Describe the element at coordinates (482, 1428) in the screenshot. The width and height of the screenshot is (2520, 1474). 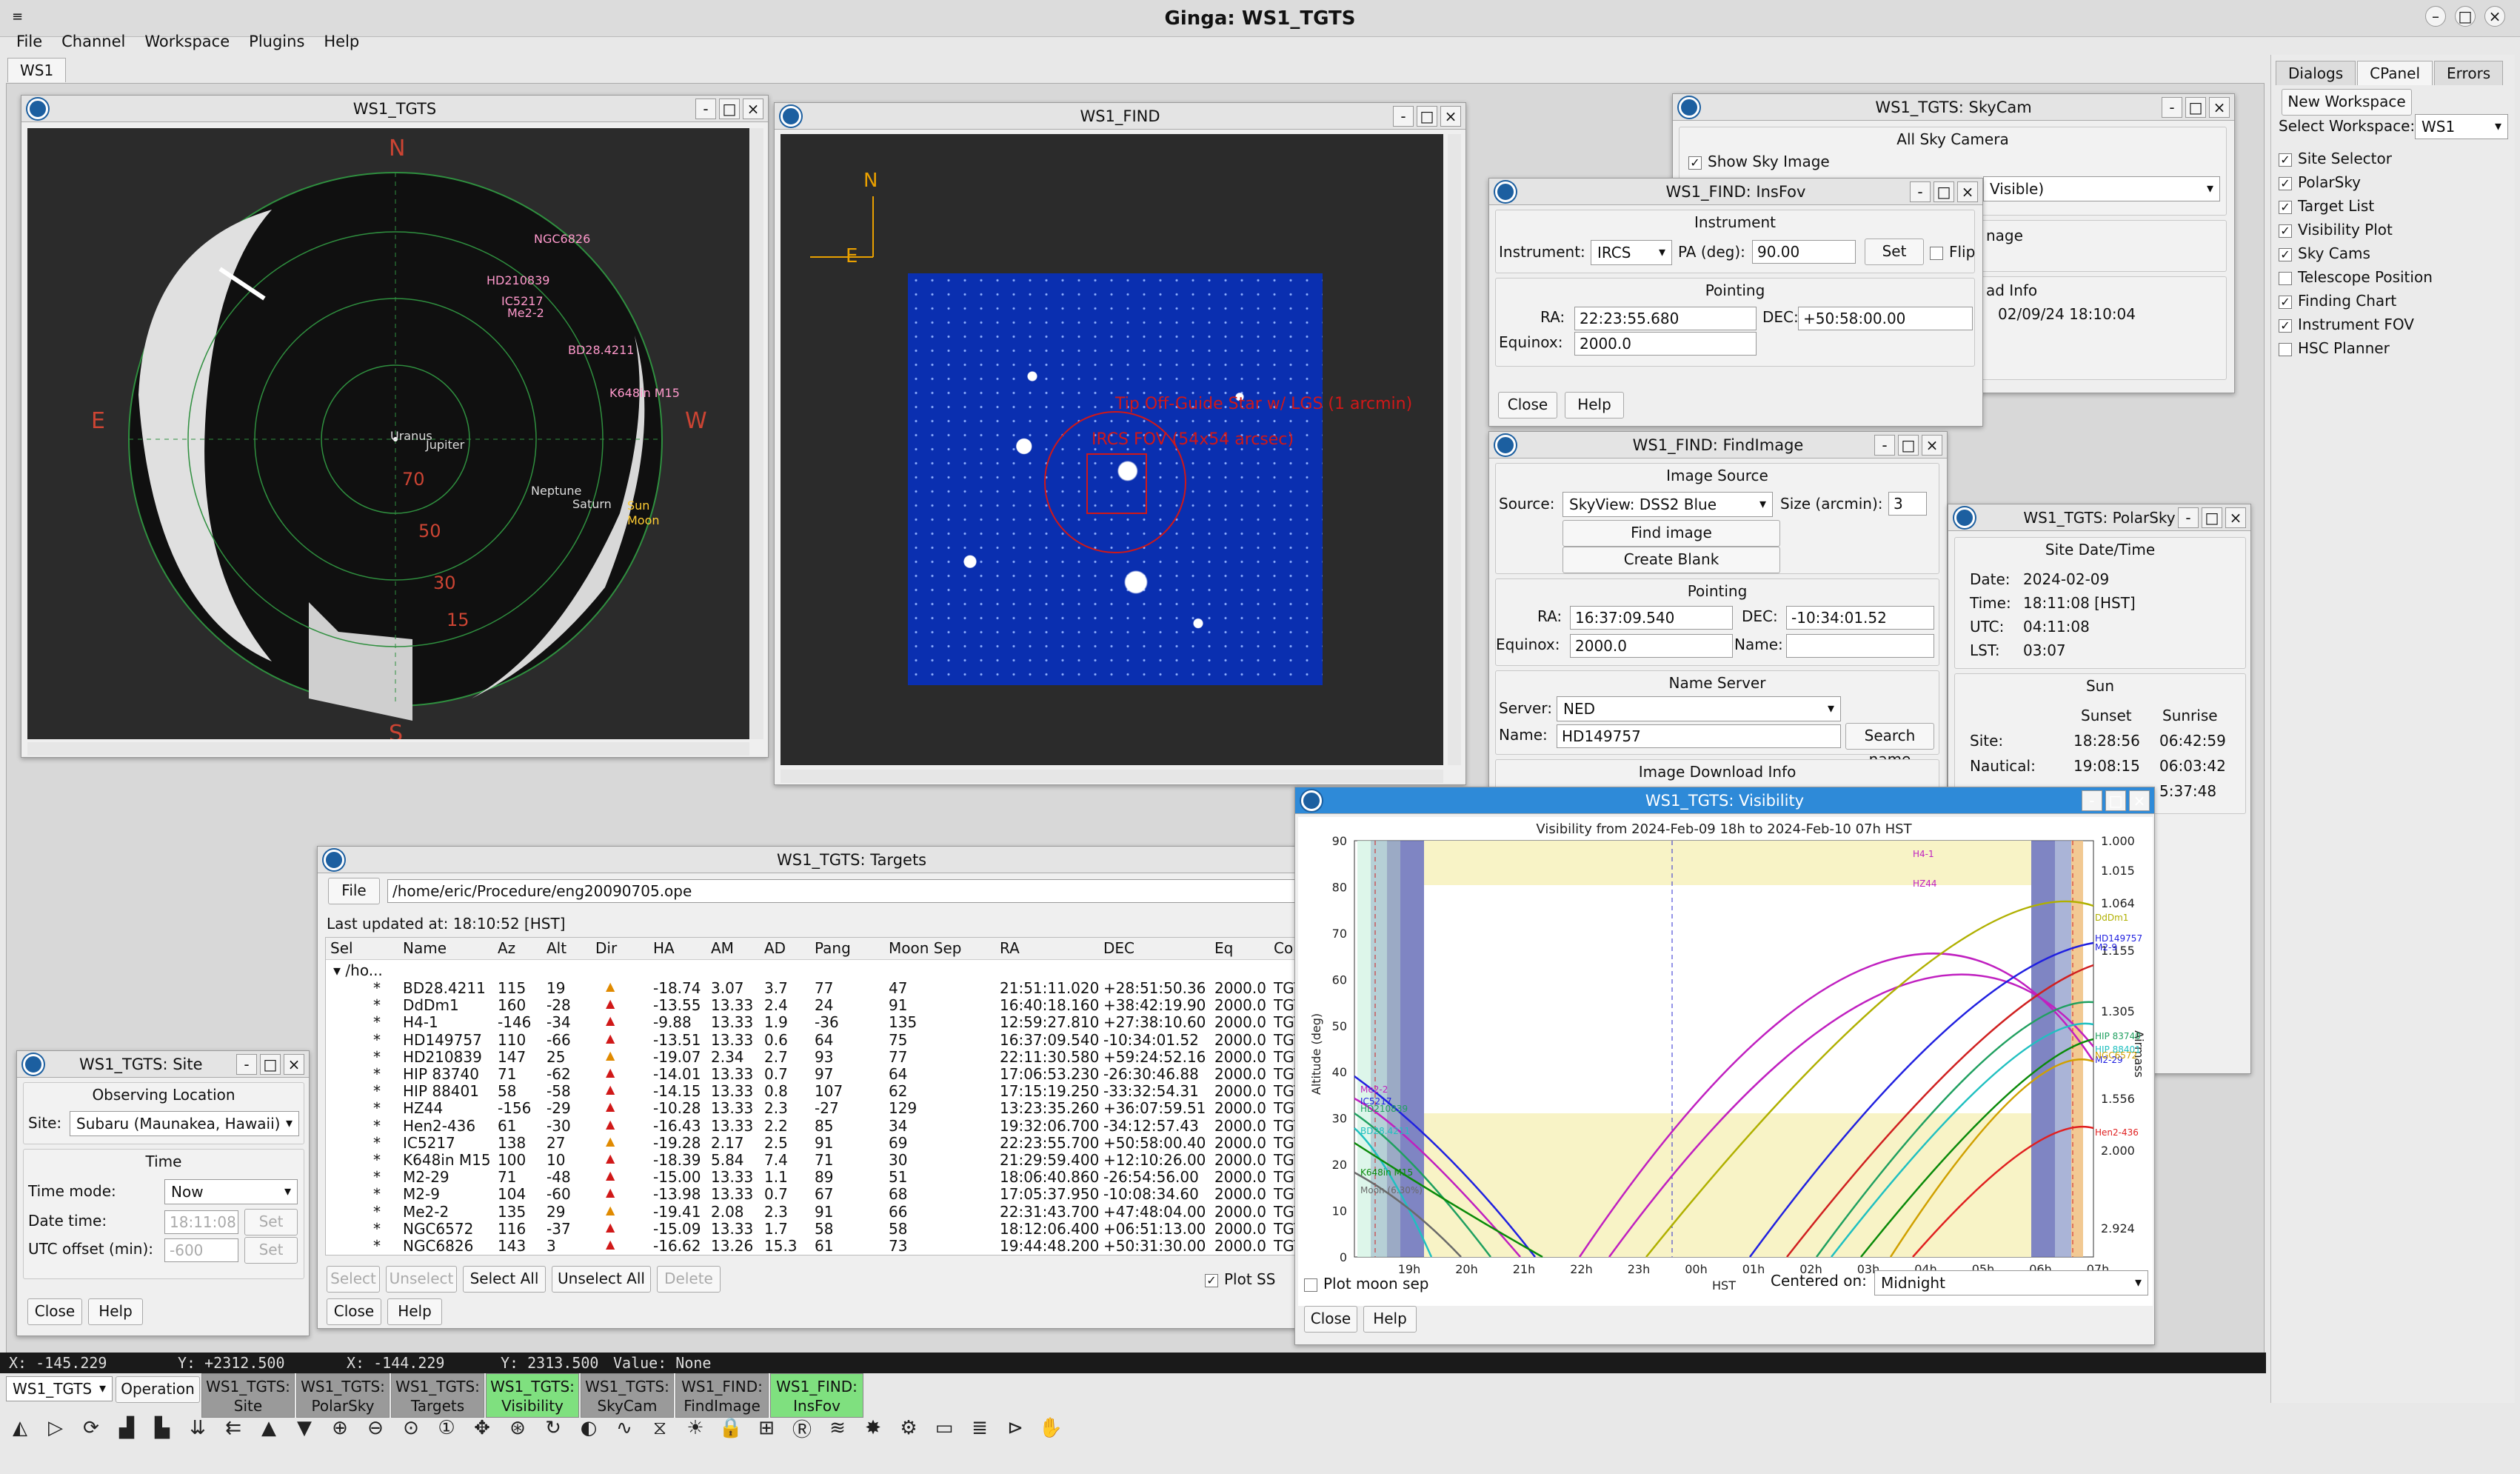
I see `pan-icon: ✥` at that location.